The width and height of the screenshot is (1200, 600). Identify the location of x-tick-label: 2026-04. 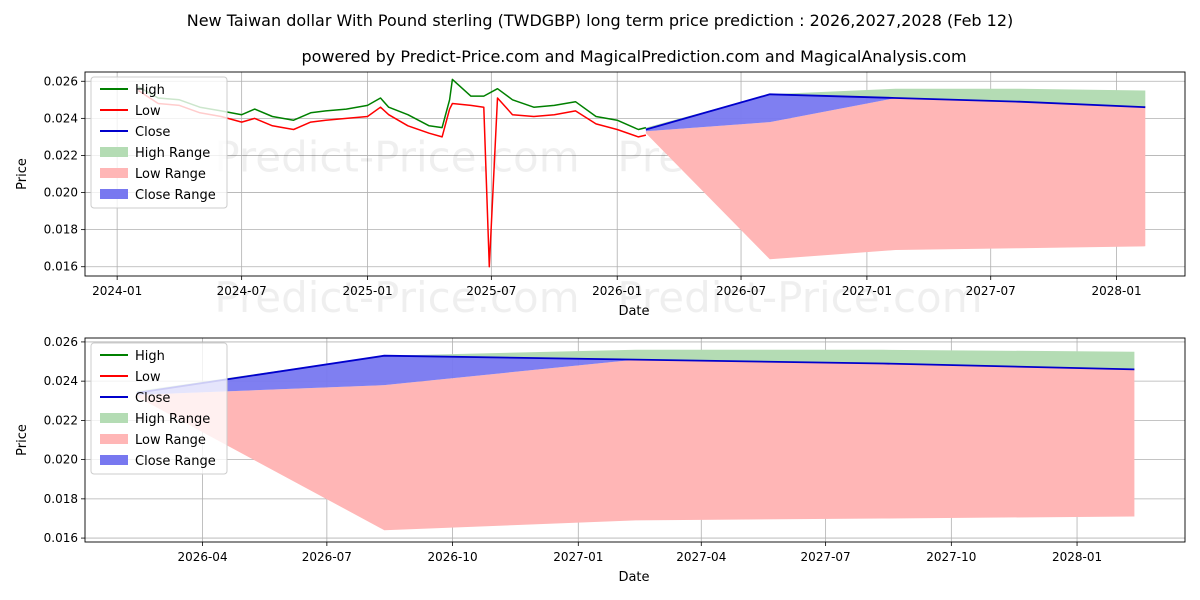
(202, 557).